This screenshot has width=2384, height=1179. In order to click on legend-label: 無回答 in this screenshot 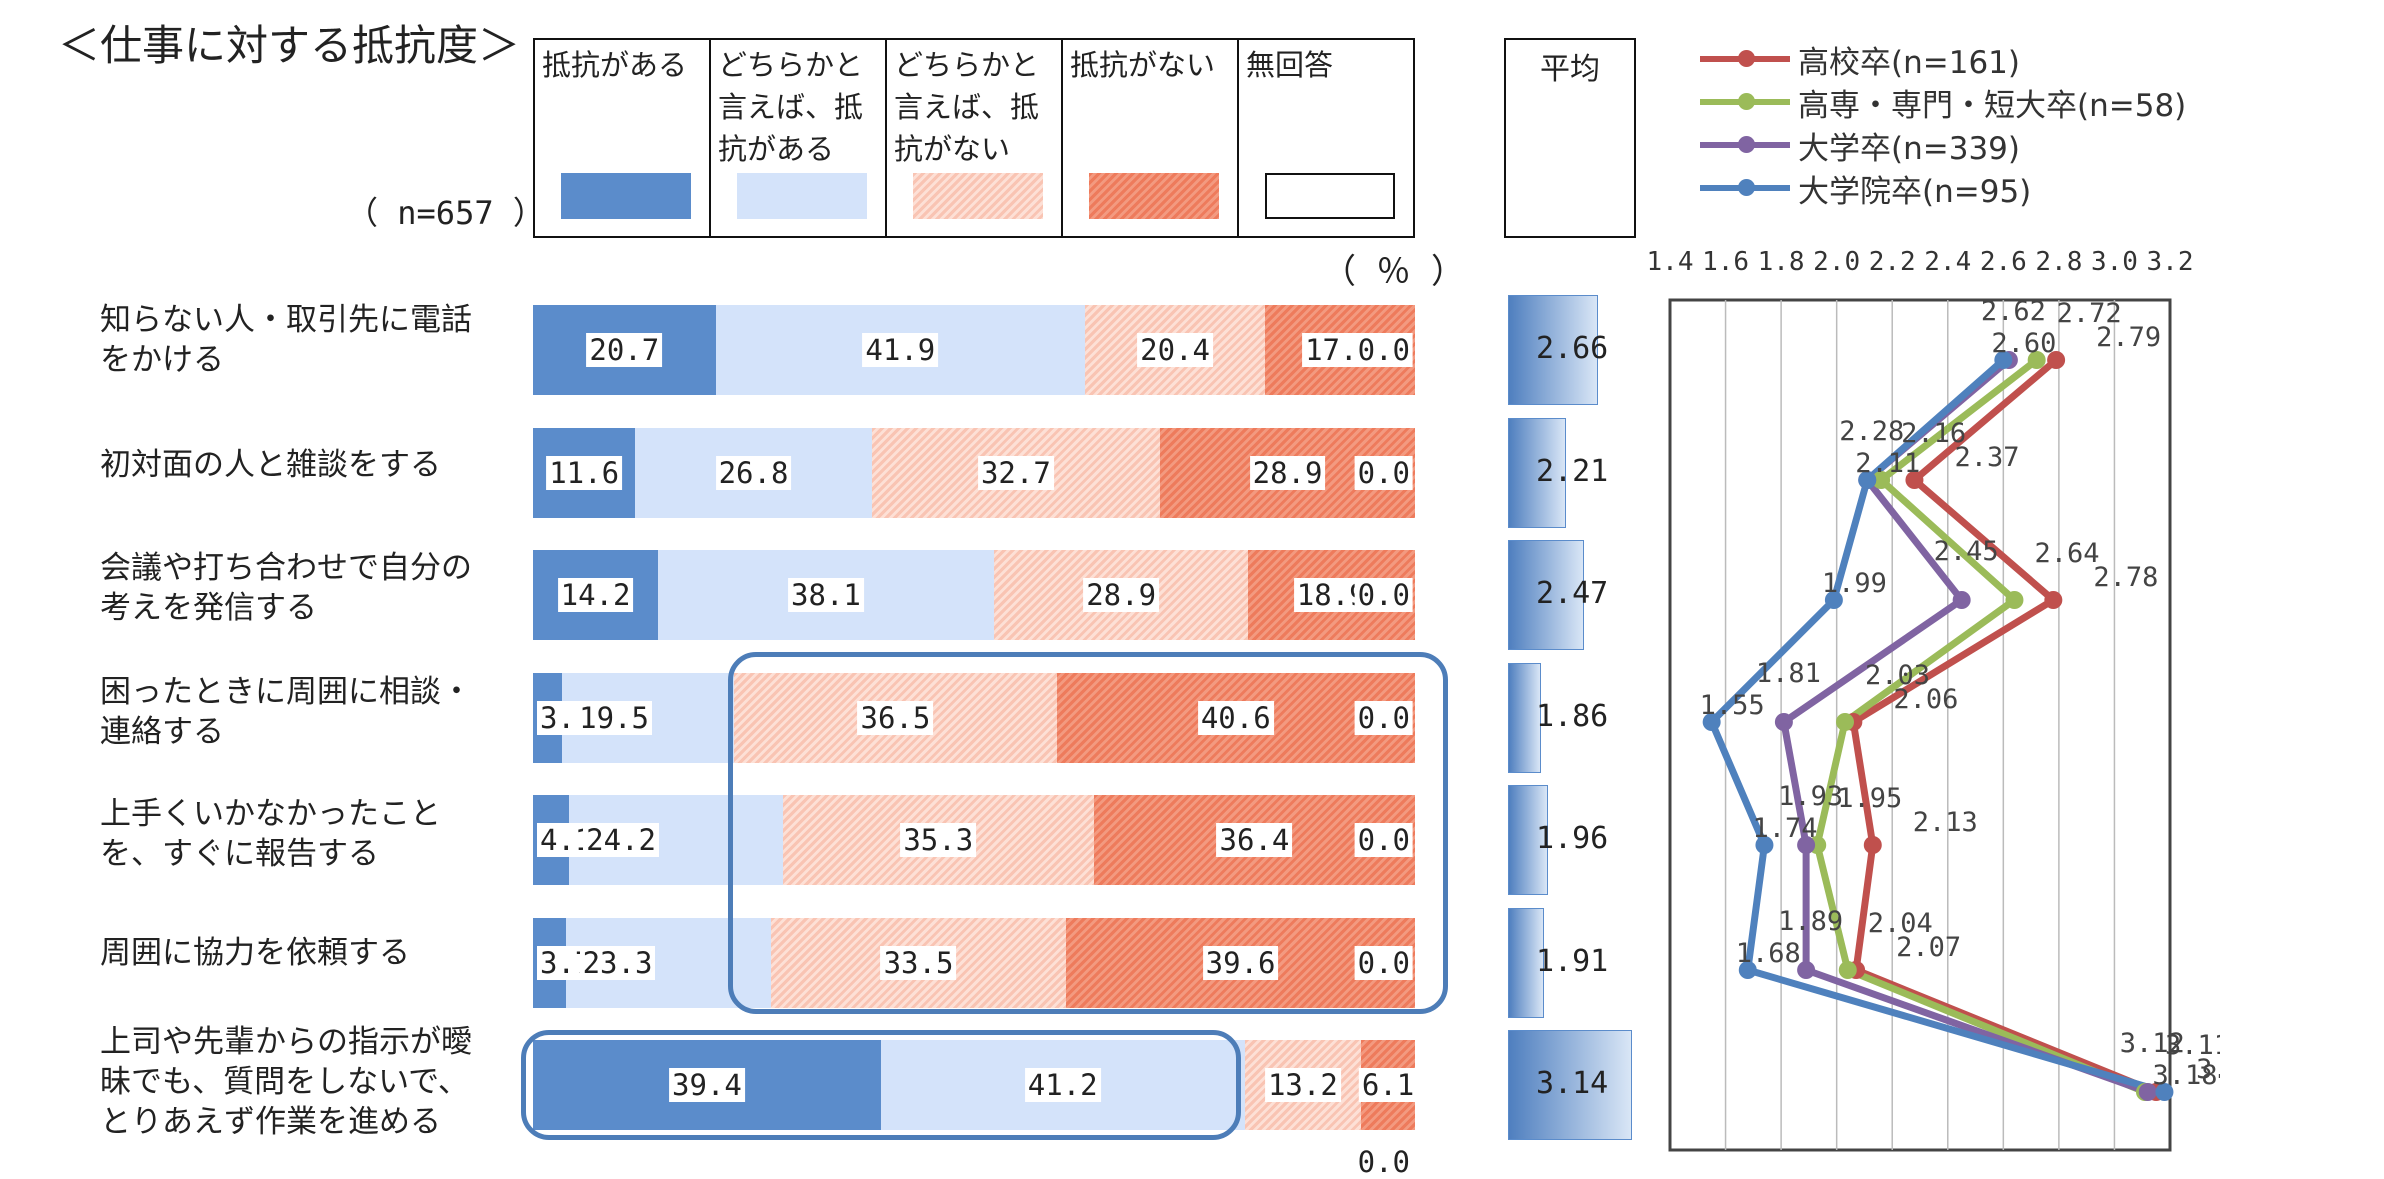, I will do `click(1290, 65)`.